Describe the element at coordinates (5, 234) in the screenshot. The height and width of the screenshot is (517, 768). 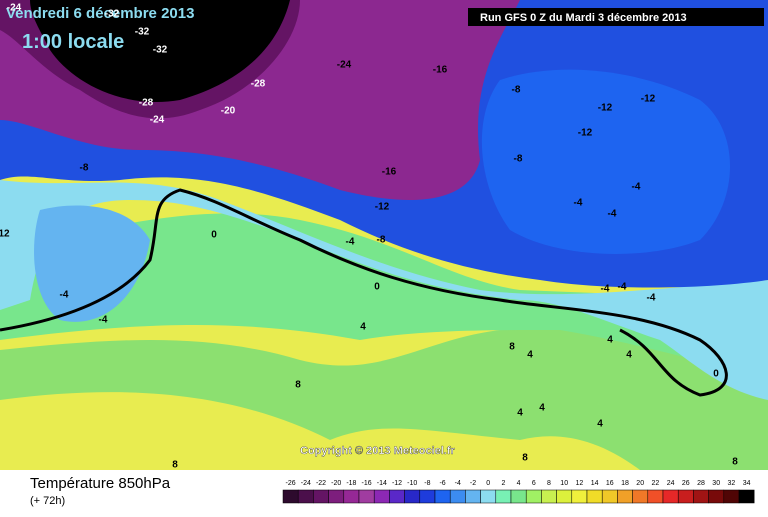
I see `contour-label: 12` at that location.